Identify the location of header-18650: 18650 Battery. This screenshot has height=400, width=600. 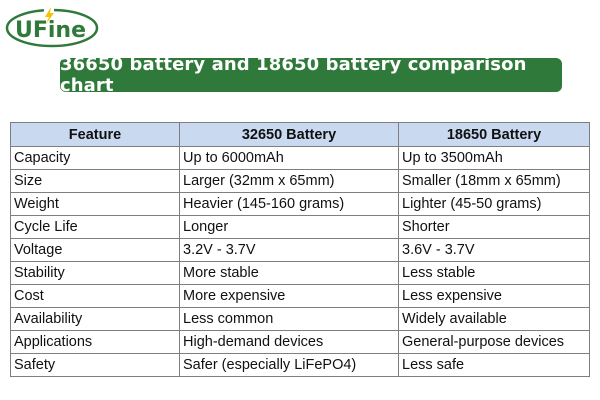
(494, 134).